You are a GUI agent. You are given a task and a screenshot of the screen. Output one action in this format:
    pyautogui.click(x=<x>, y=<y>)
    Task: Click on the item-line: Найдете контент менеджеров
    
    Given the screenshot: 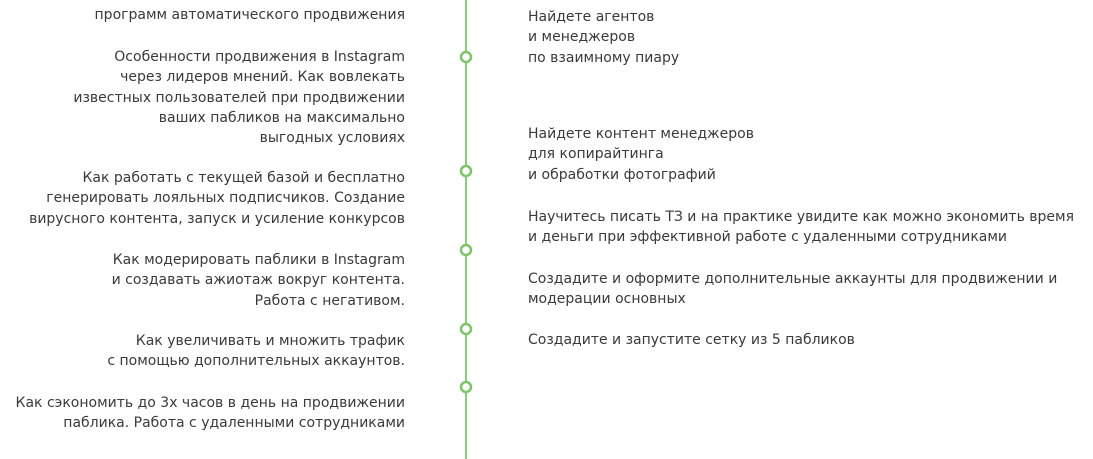 What is the action you would take?
    pyautogui.click(x=641, y=134)
    